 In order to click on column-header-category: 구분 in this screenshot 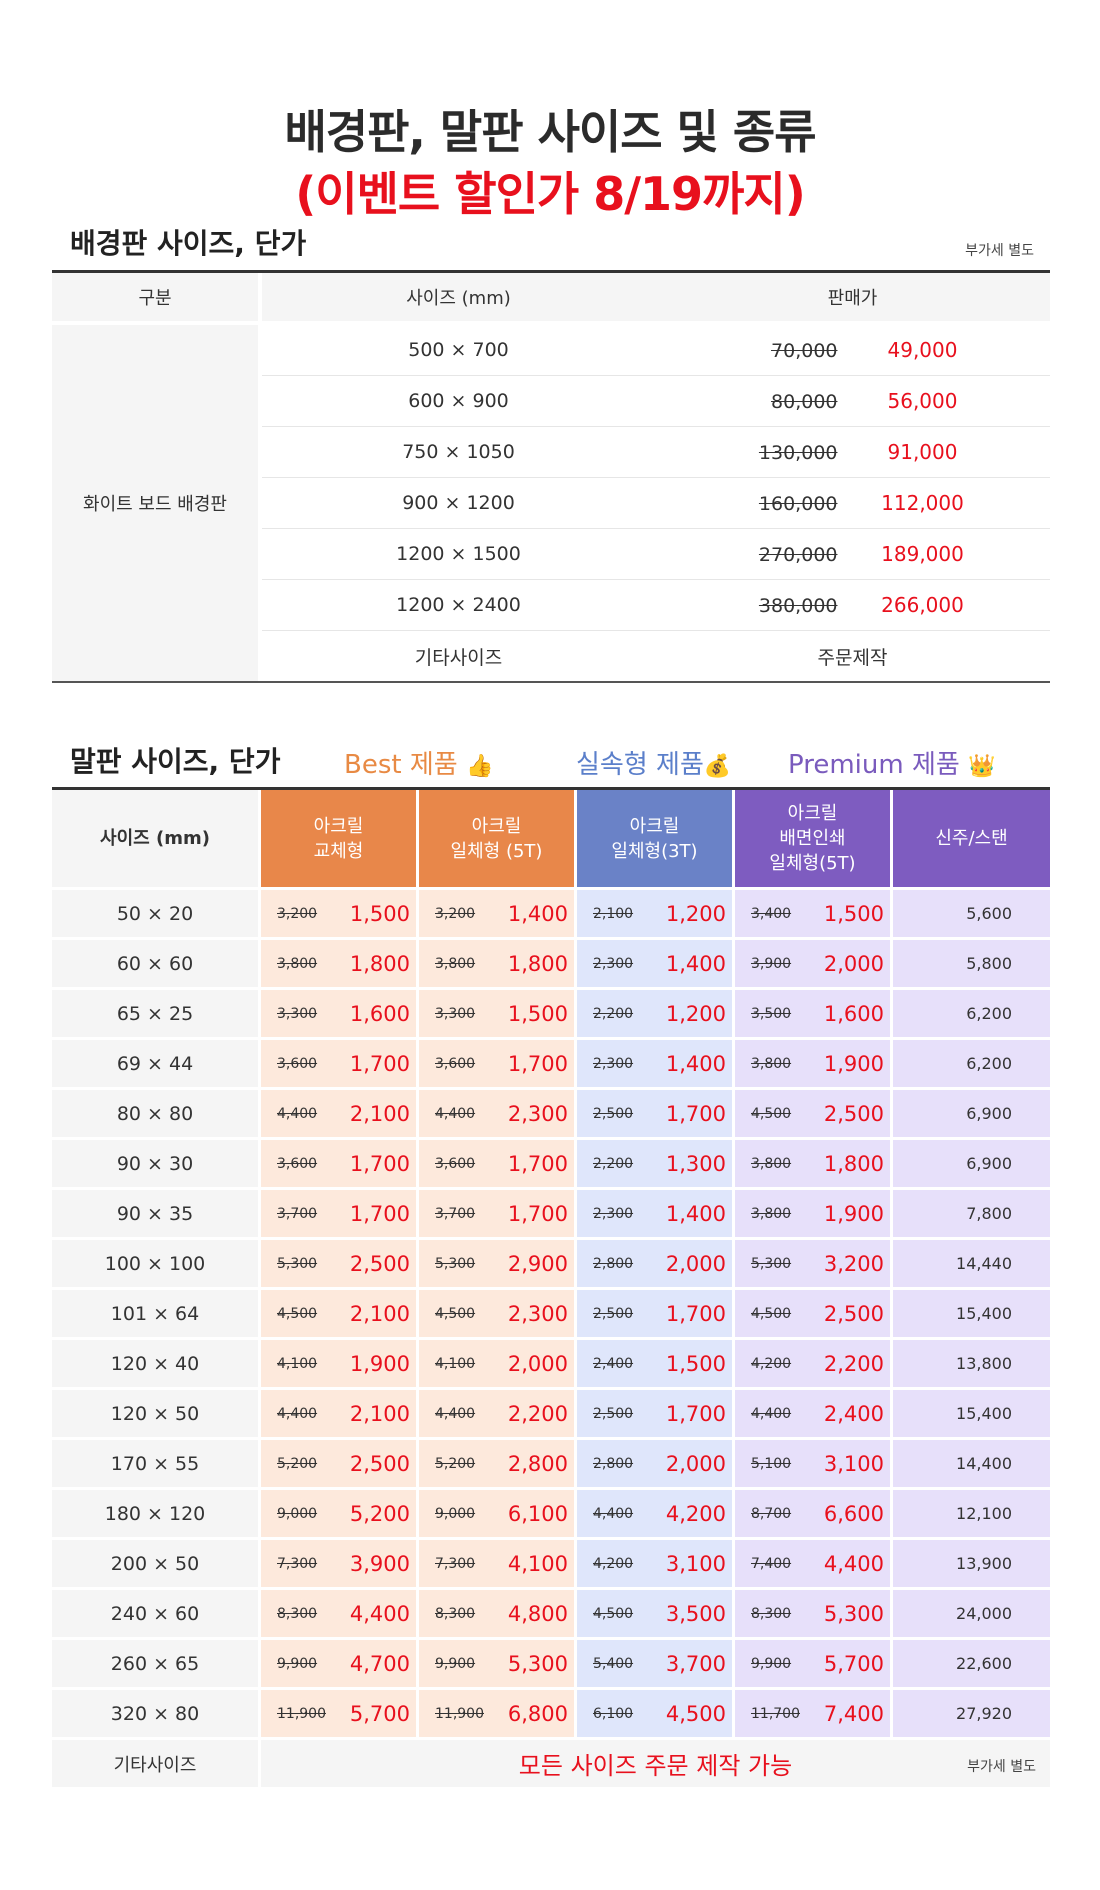, I will do `click(157, 299)`.